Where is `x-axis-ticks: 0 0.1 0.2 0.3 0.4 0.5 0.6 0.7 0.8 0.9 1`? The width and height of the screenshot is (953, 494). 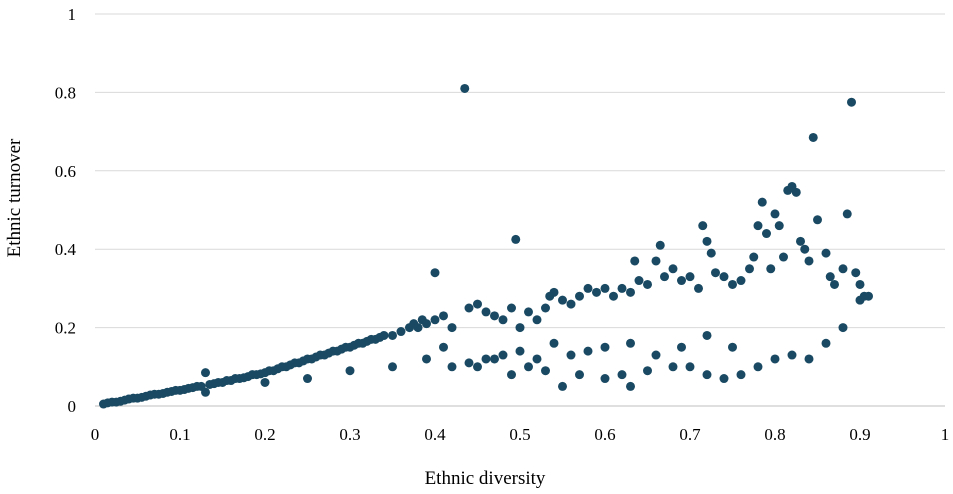 x-axis-ticks: 0 0.1 0.2 0.3 0.4 0.5 0.6 0.7 0.8 0.9 1 is located at coordinates (520, 434).